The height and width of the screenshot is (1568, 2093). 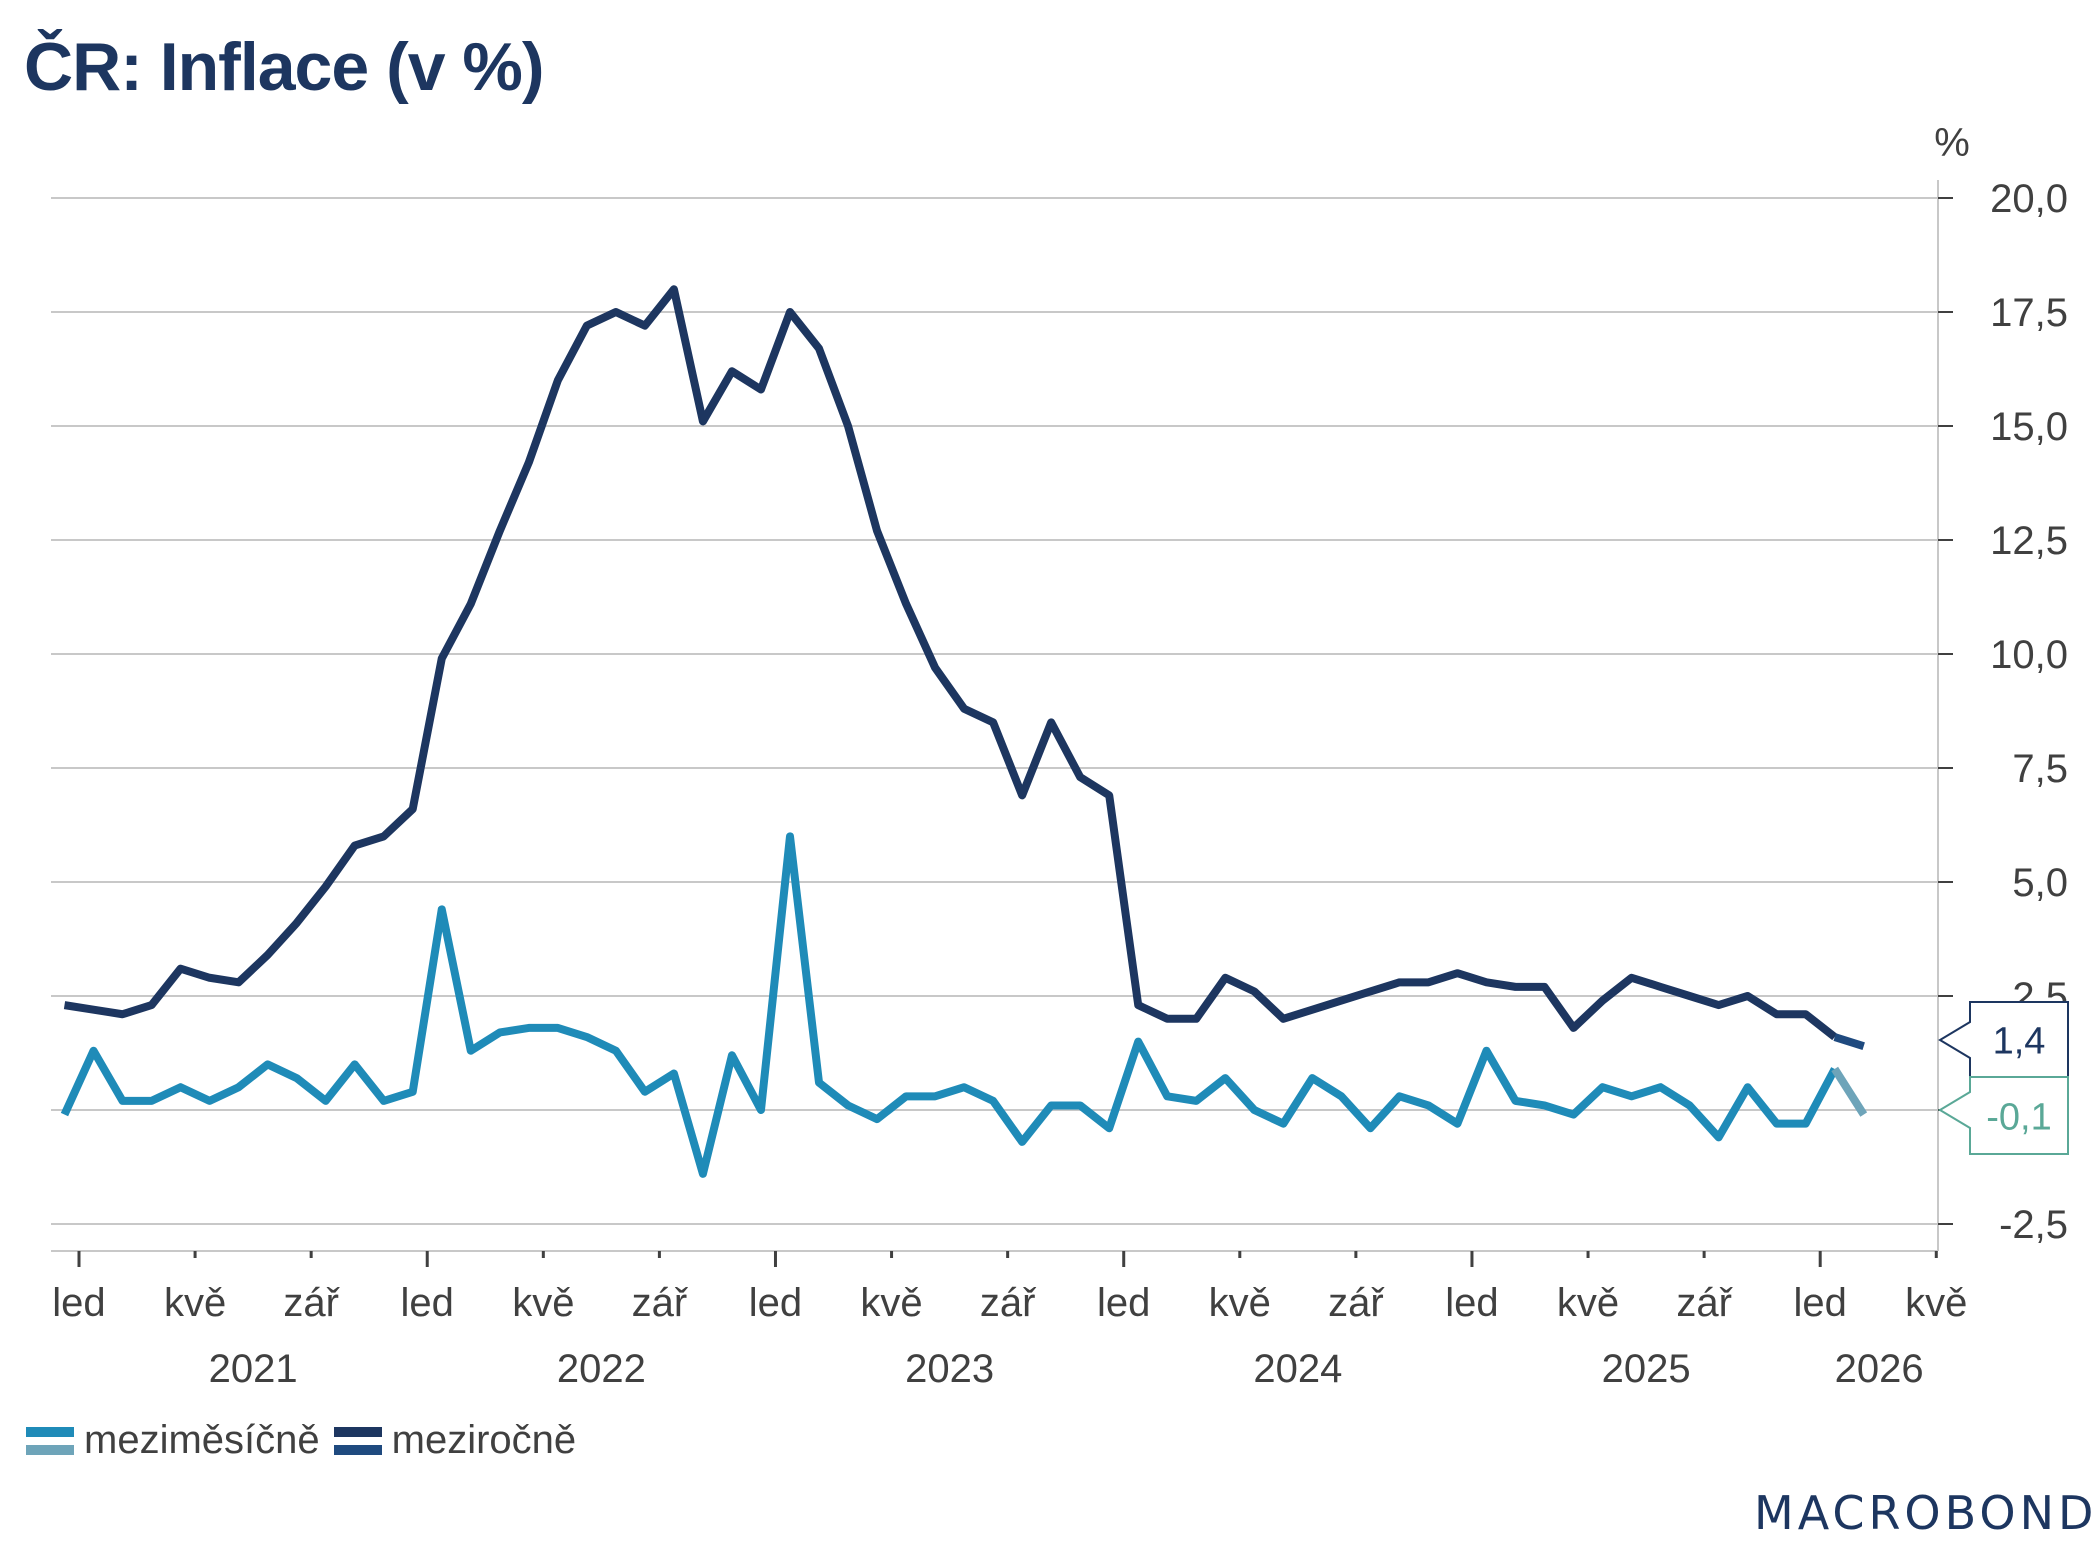 I want to click on last-value-callouts: 1,4 -0,1, so click(x=2003, y=1078).